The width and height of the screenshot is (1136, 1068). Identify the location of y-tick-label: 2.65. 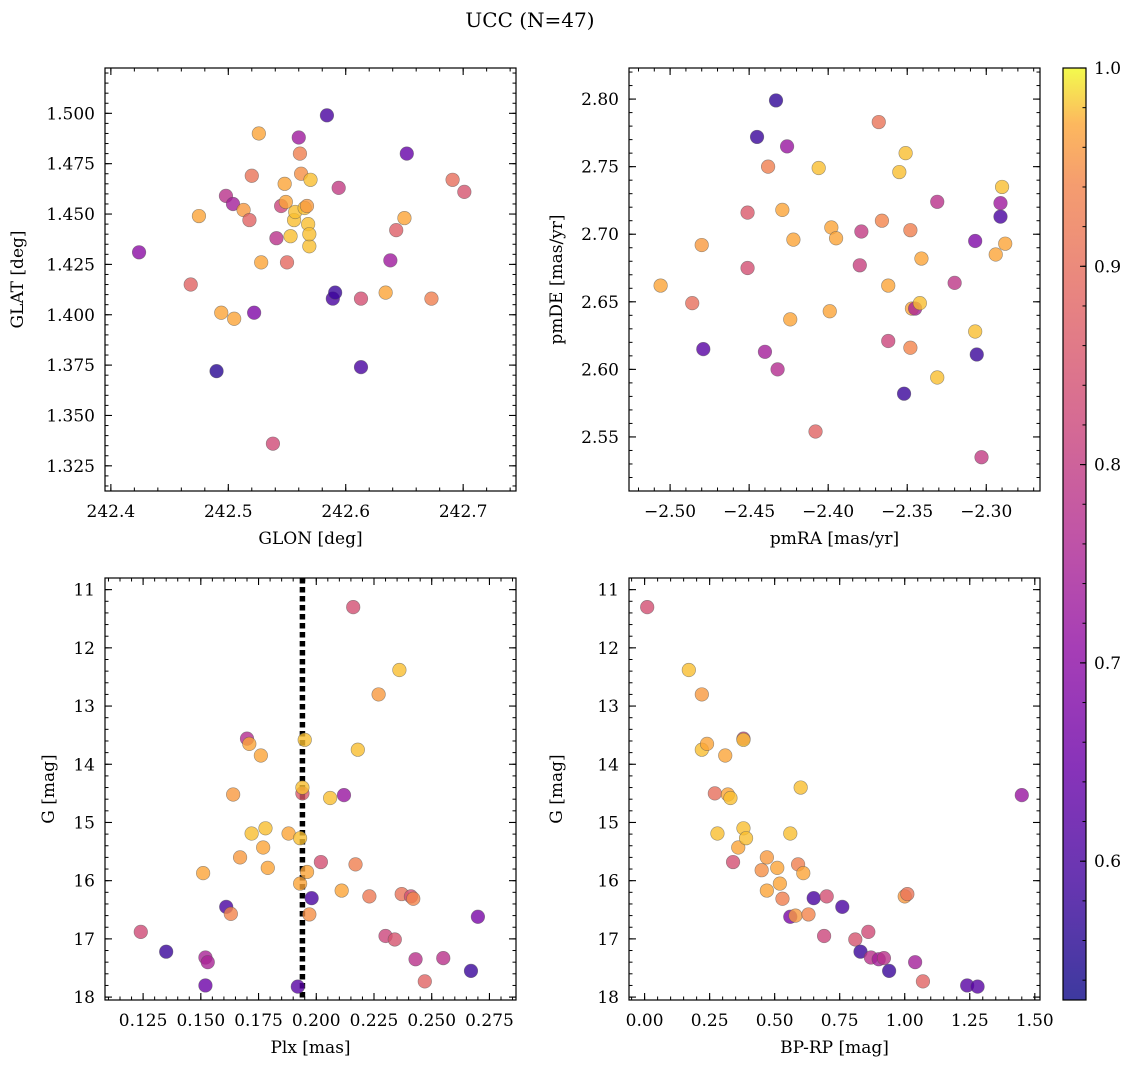
(600, 303).